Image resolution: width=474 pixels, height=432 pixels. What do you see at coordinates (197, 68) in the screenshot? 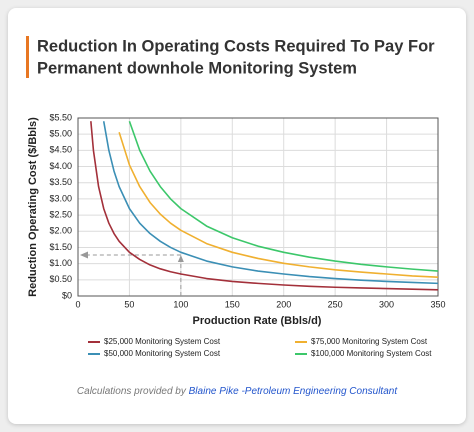
I see `chart-title: Permanent downhole Monitoring System` at bounding box center [197, 68].